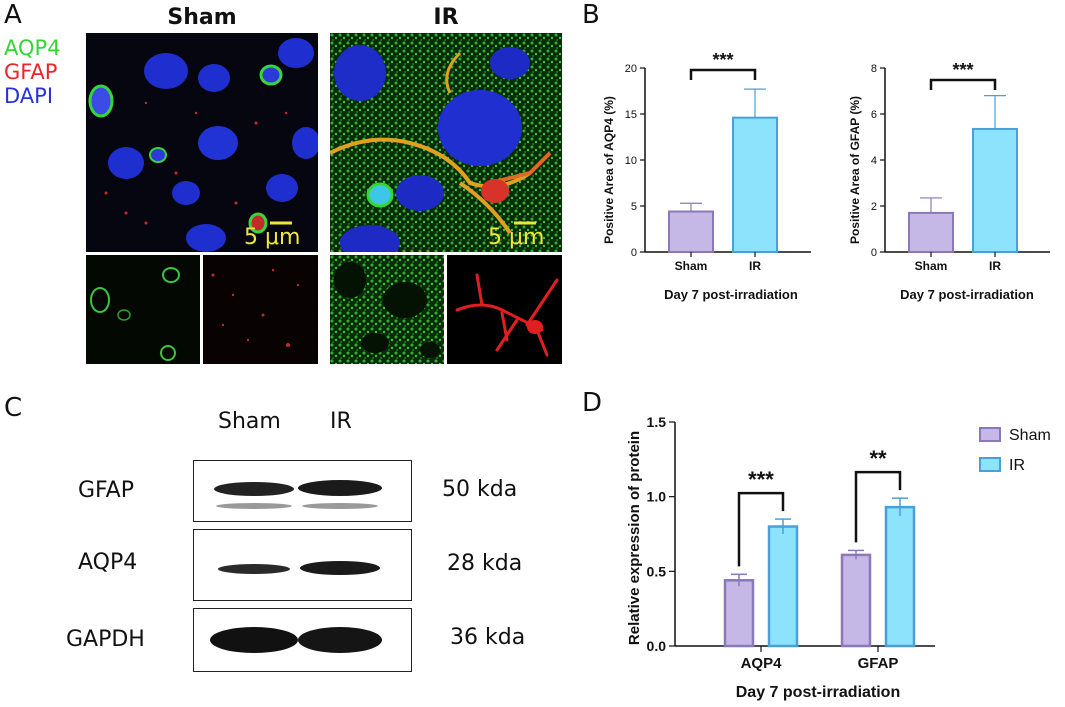 This screenshot has height=707, width=1065. Describe the element at coordinates (592, 403) in the screenshot. I see `panel-letter-d: D` at that location.